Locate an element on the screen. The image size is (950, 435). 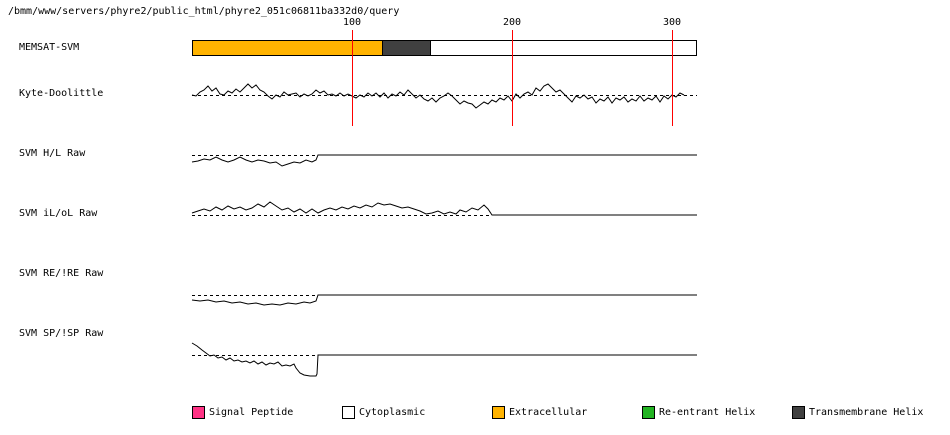
ruler-tick-300: 300 is located at coordinates (672, 22).